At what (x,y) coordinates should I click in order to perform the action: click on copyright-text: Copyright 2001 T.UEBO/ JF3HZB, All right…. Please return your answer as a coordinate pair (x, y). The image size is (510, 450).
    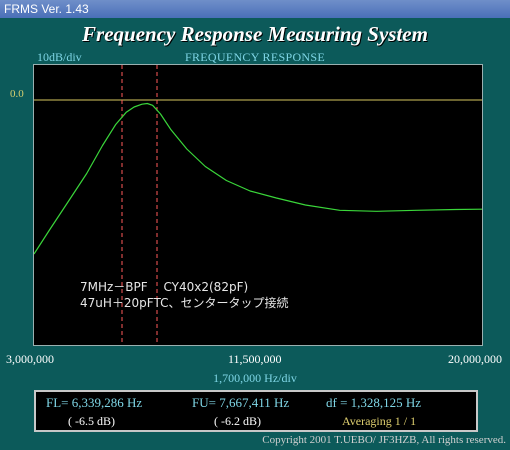
    Looking at the image, I should click on (384, 440).